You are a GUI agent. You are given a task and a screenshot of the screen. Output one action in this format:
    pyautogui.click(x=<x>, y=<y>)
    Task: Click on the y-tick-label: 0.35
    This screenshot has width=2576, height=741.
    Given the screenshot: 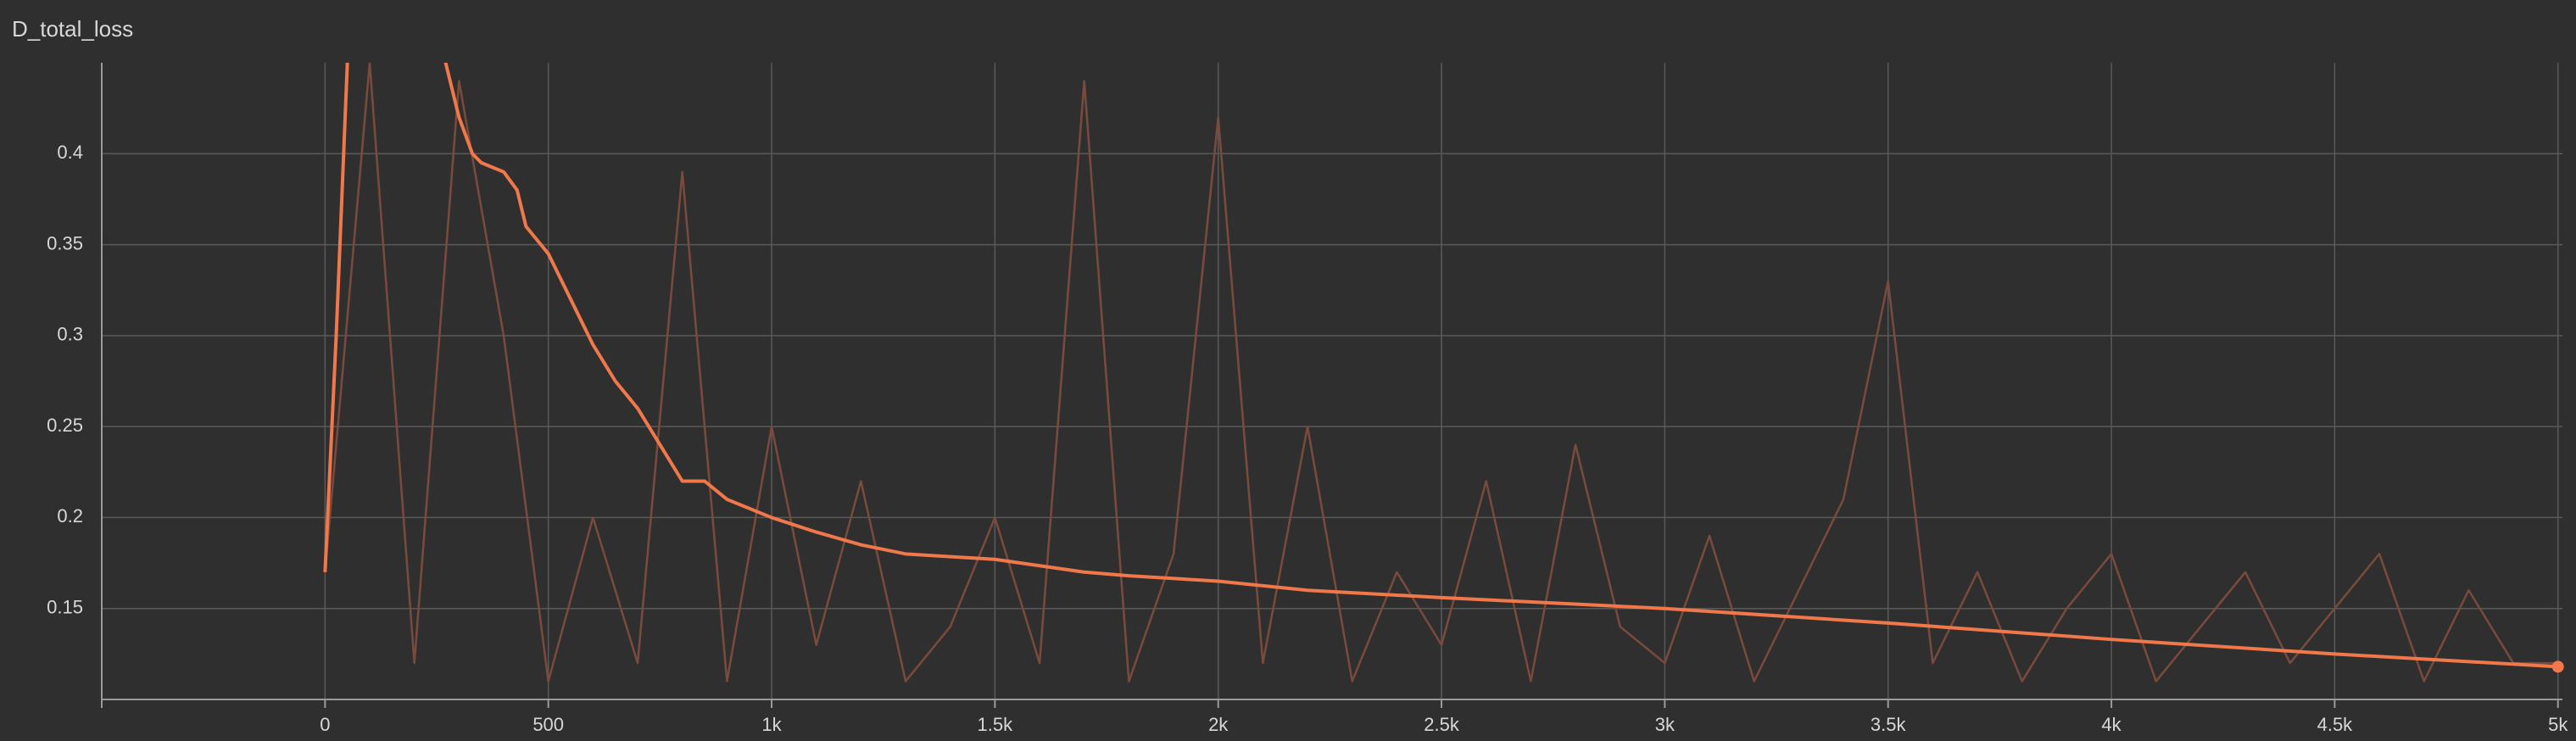 What is the action you would take?
    pyautogui.click(x=65, y=243)
    